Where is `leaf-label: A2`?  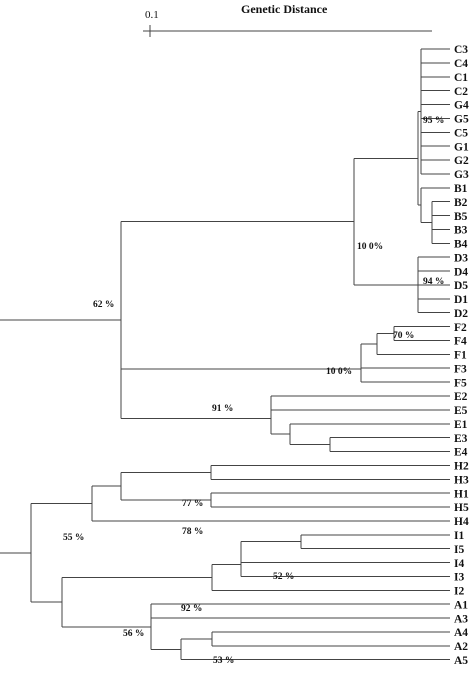
leaf-label: A2 is located at coordinates (461, 647).